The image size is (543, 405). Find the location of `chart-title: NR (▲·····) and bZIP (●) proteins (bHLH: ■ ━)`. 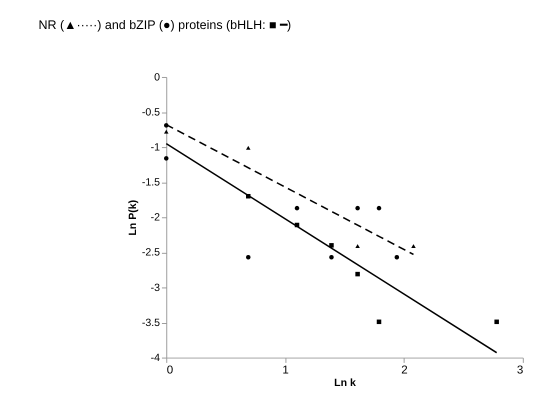

chart-title: NR (▲·····) and bZIP (●) proteins (bHLH: ■ ━) is located at coordinates (165, 25).